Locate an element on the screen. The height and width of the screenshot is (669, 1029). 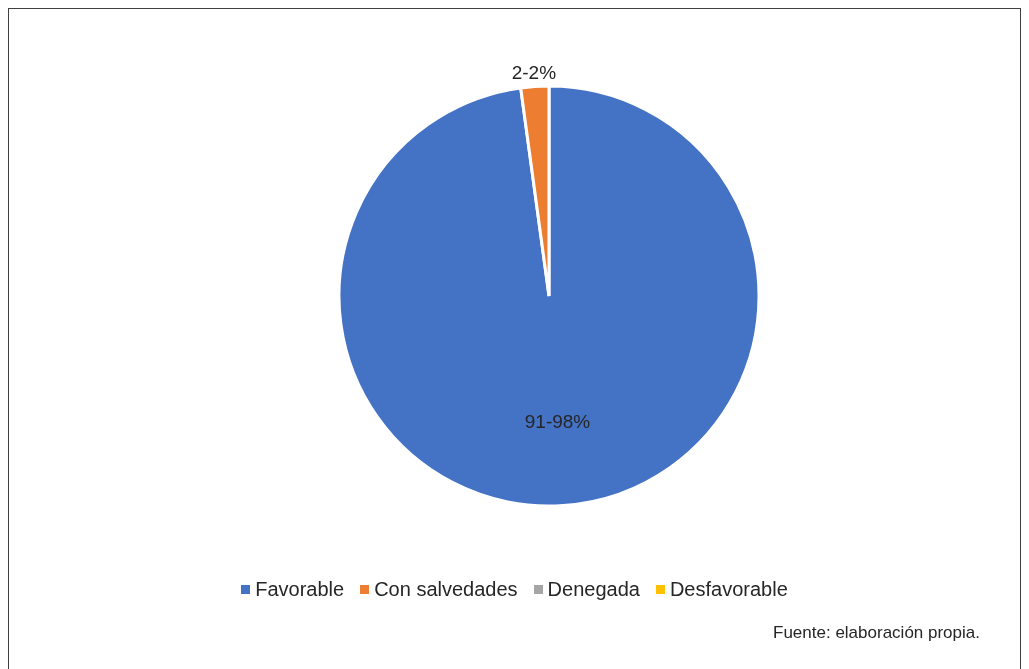
data-label: 2-2% is located at coordinates (534, 73).